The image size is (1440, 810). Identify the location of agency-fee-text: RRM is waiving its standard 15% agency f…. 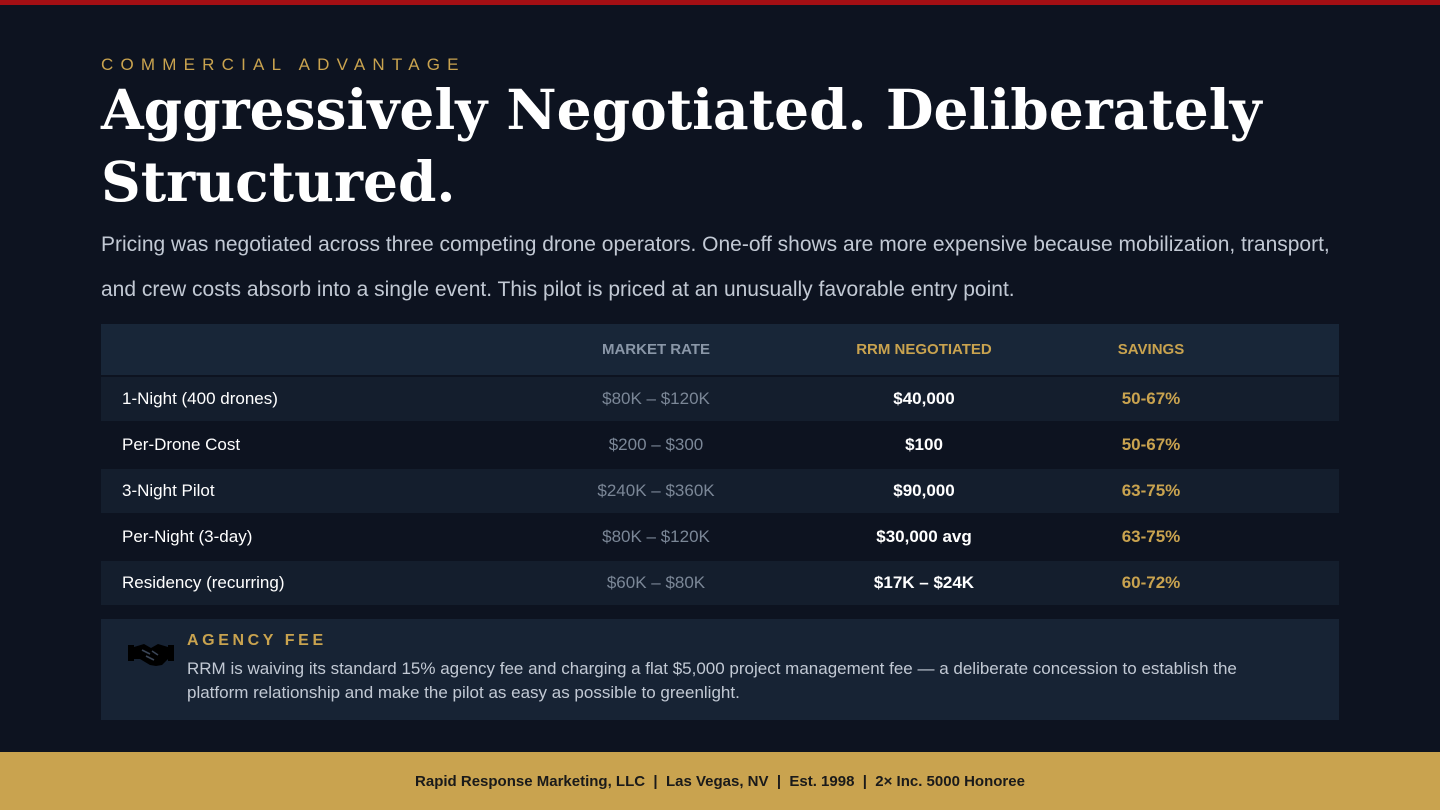
(712, 680).